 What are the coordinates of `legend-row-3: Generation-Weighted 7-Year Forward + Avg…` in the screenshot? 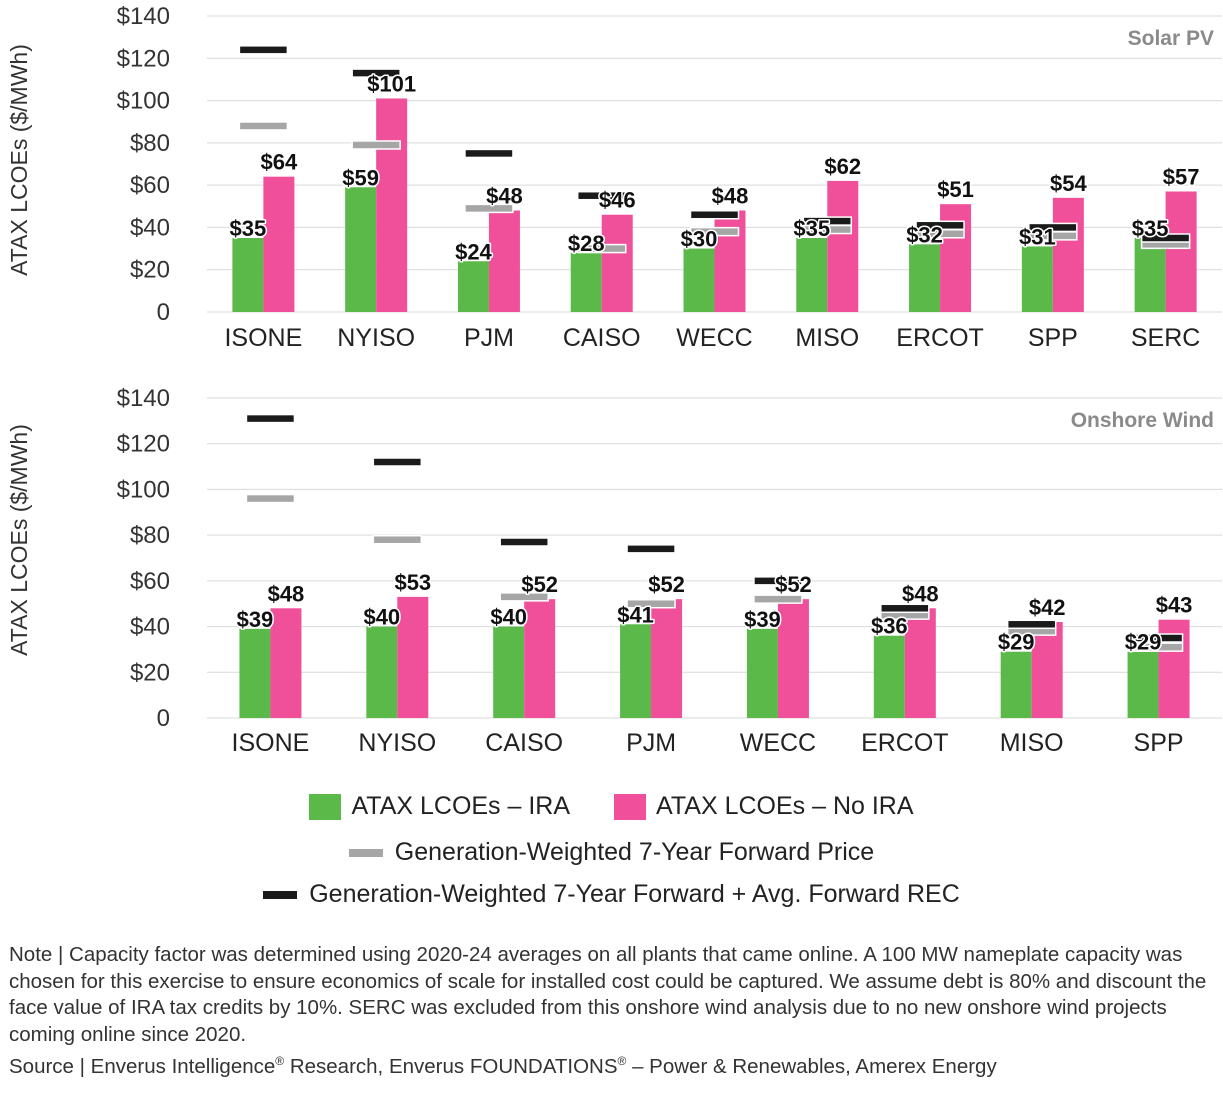 It's located at (611, 894).